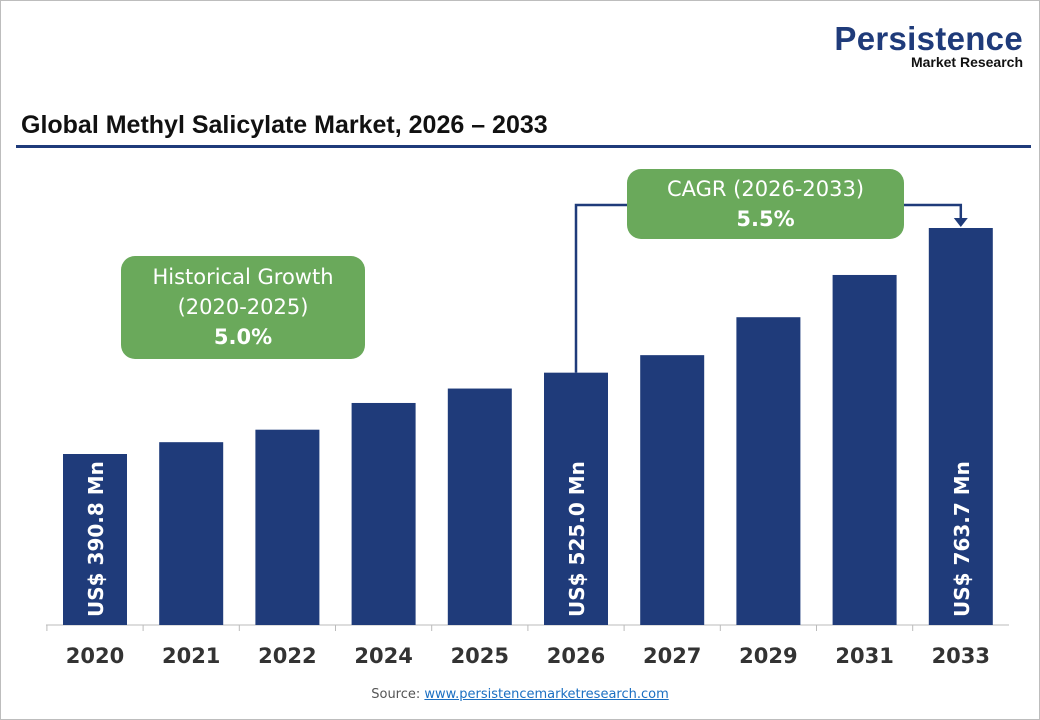 This screenshot has height=720, width=1040. Describe the element at coordinates (960, 222) in the screenshot. I see `arrow-head-icon` at that location.